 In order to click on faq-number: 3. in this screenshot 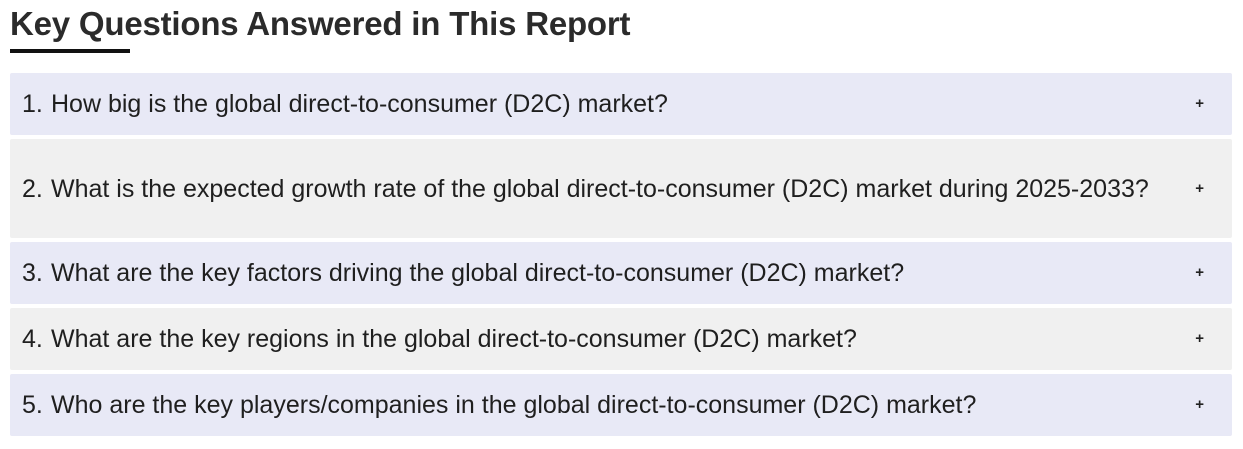, I will do `click(32, 273)`.